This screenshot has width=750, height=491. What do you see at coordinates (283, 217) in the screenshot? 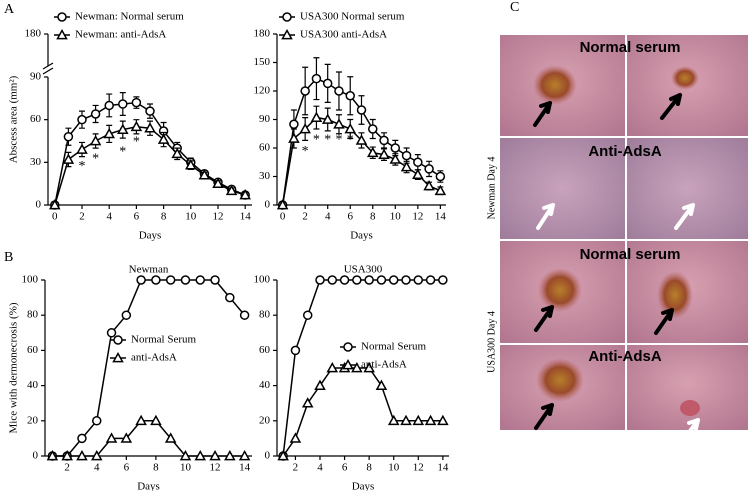
I see `x-tick-label: 0` at bounding box center [283, 217].